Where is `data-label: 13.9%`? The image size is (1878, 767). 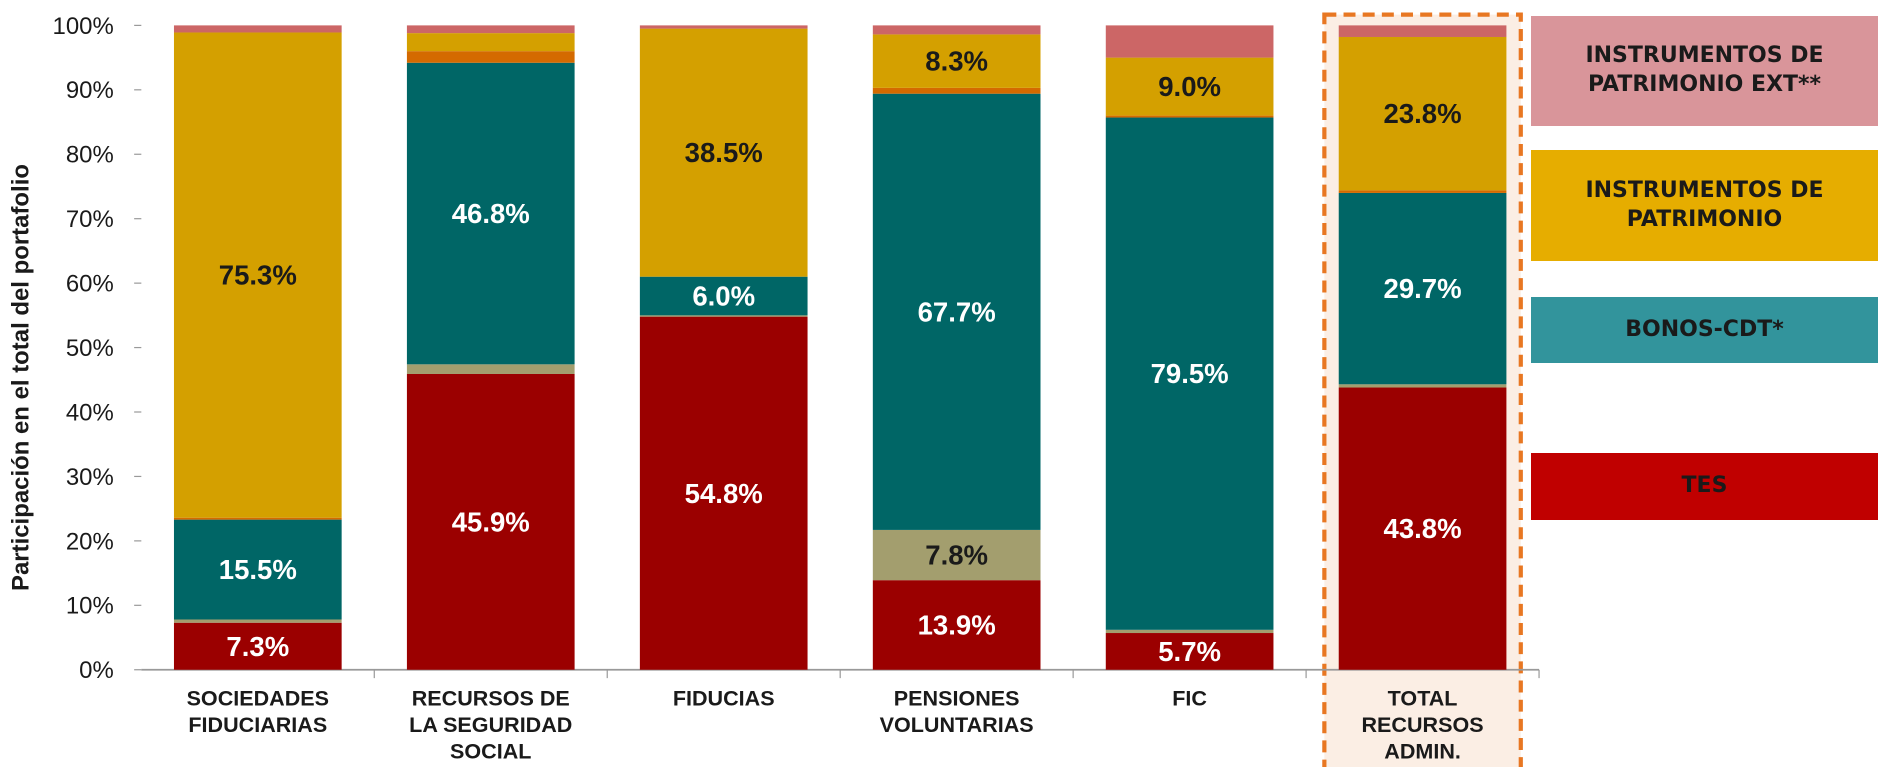 data-label: 13.9% is located at coordinates (957, 625).